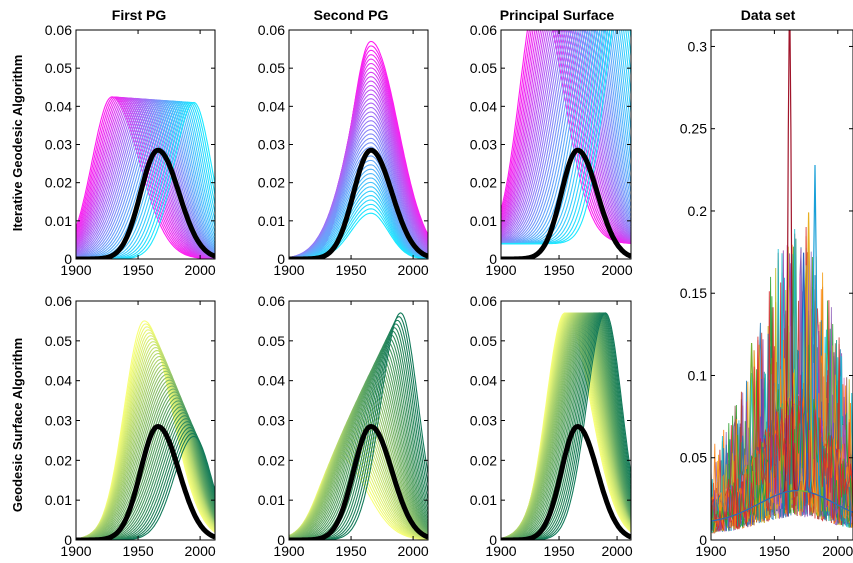 Image resolution: width=853 pixels, height=563 pixels. I want to click on chart-principal-surface-geodesic-surface: 1900 1950 2000 0 0.01 0.02 0.03 0.04 0.05 0.06, so click(551, 426).